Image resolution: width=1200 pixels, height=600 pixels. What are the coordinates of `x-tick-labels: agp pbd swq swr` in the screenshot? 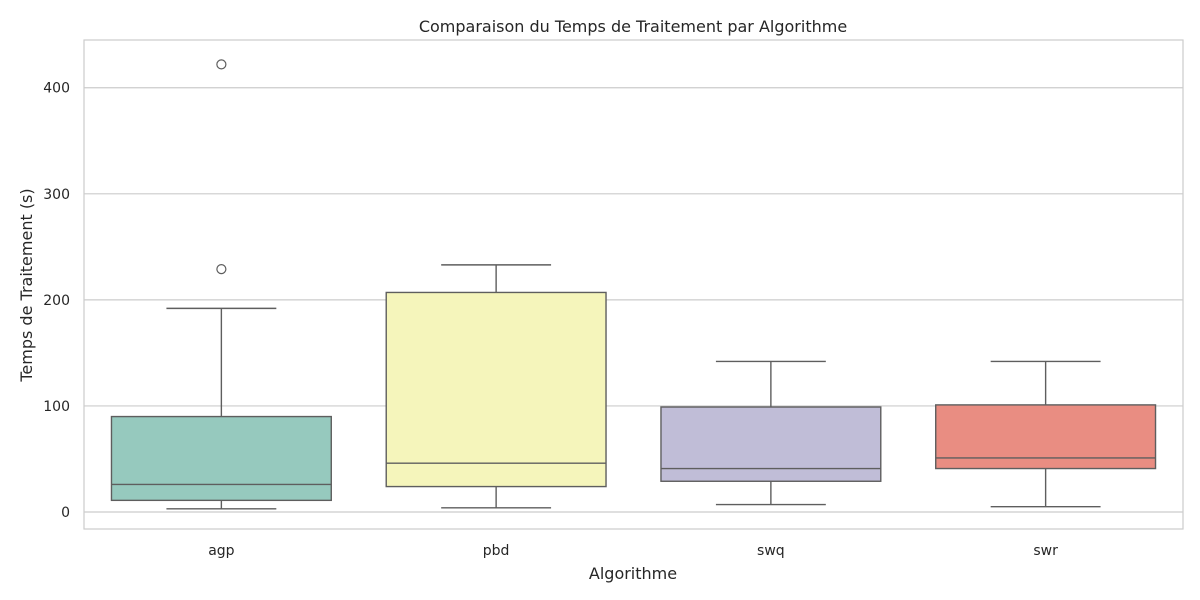 It's located at (633, 551).